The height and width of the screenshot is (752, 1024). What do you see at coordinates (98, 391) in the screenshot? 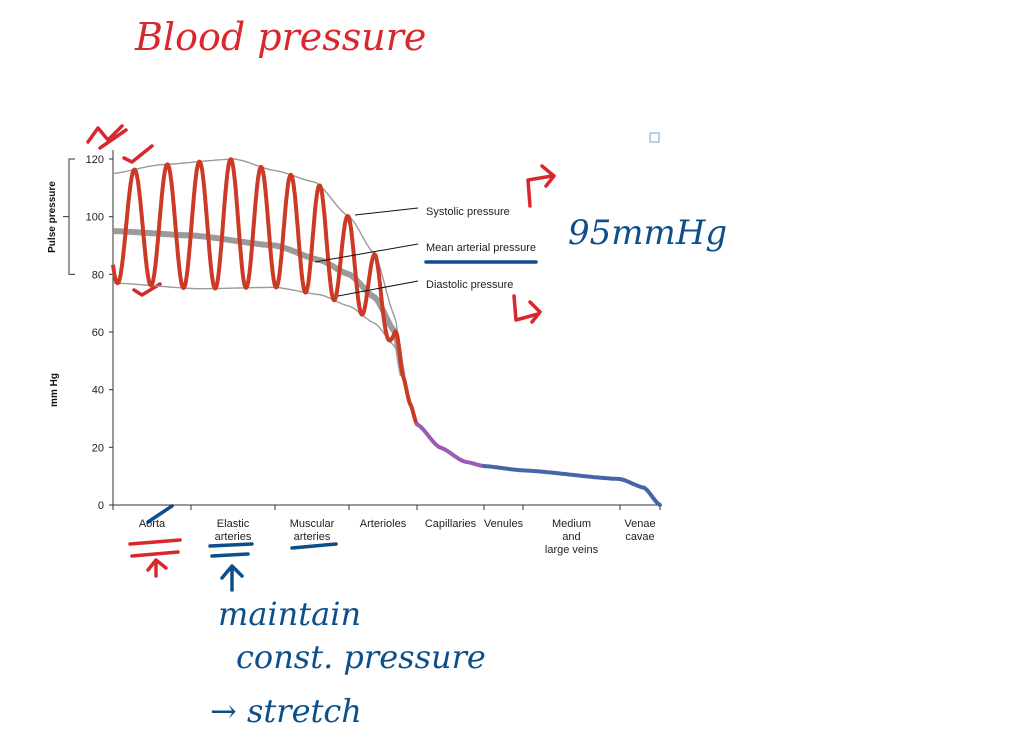
I see `y-tick-label: 40` at bounding box center [98, 391].